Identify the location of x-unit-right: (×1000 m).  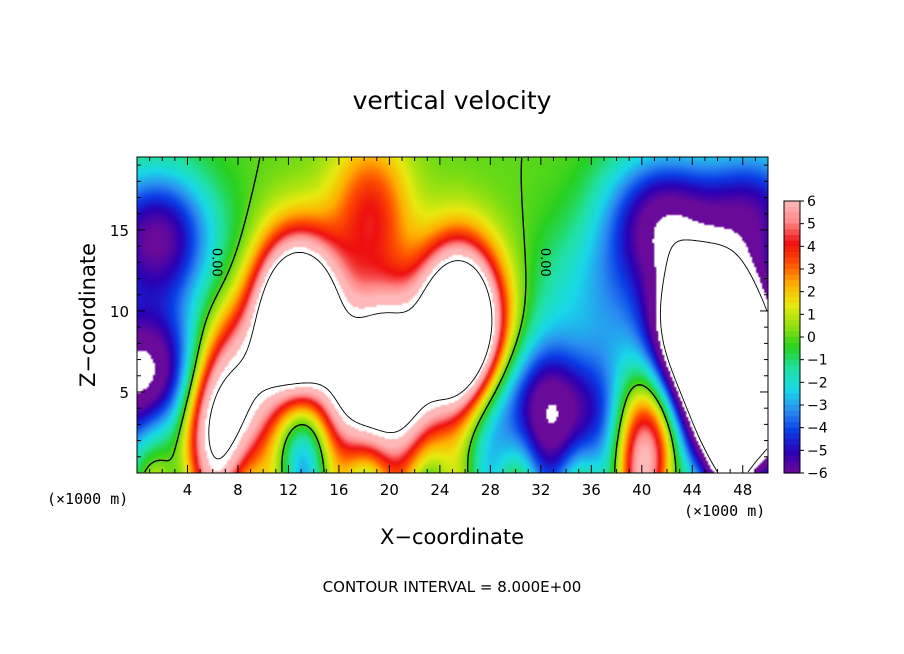
(725, 511).